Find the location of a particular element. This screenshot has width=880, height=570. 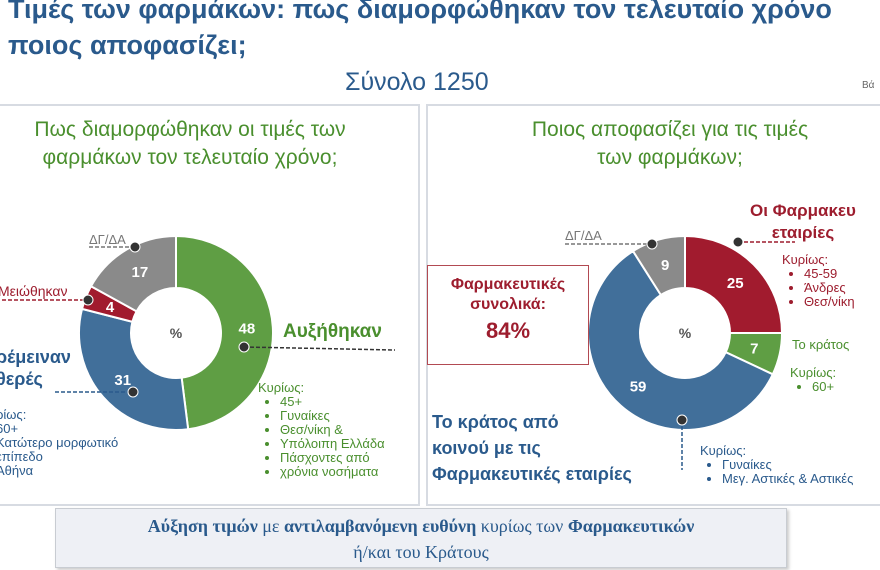

left-donut-value-label: 17 is located at coordinates (140, 272).